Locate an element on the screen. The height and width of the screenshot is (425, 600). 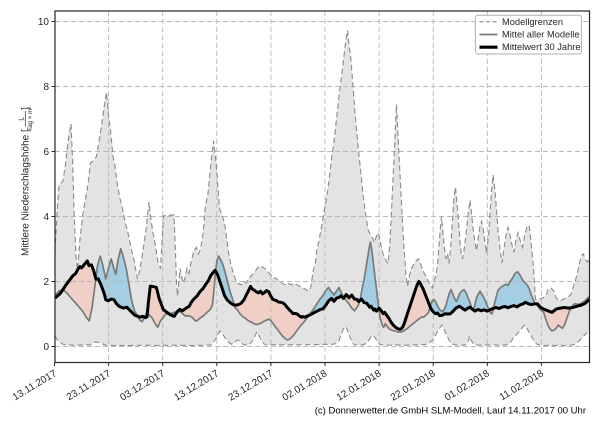
svg-text: 2 is located at coordinates (46, 282).